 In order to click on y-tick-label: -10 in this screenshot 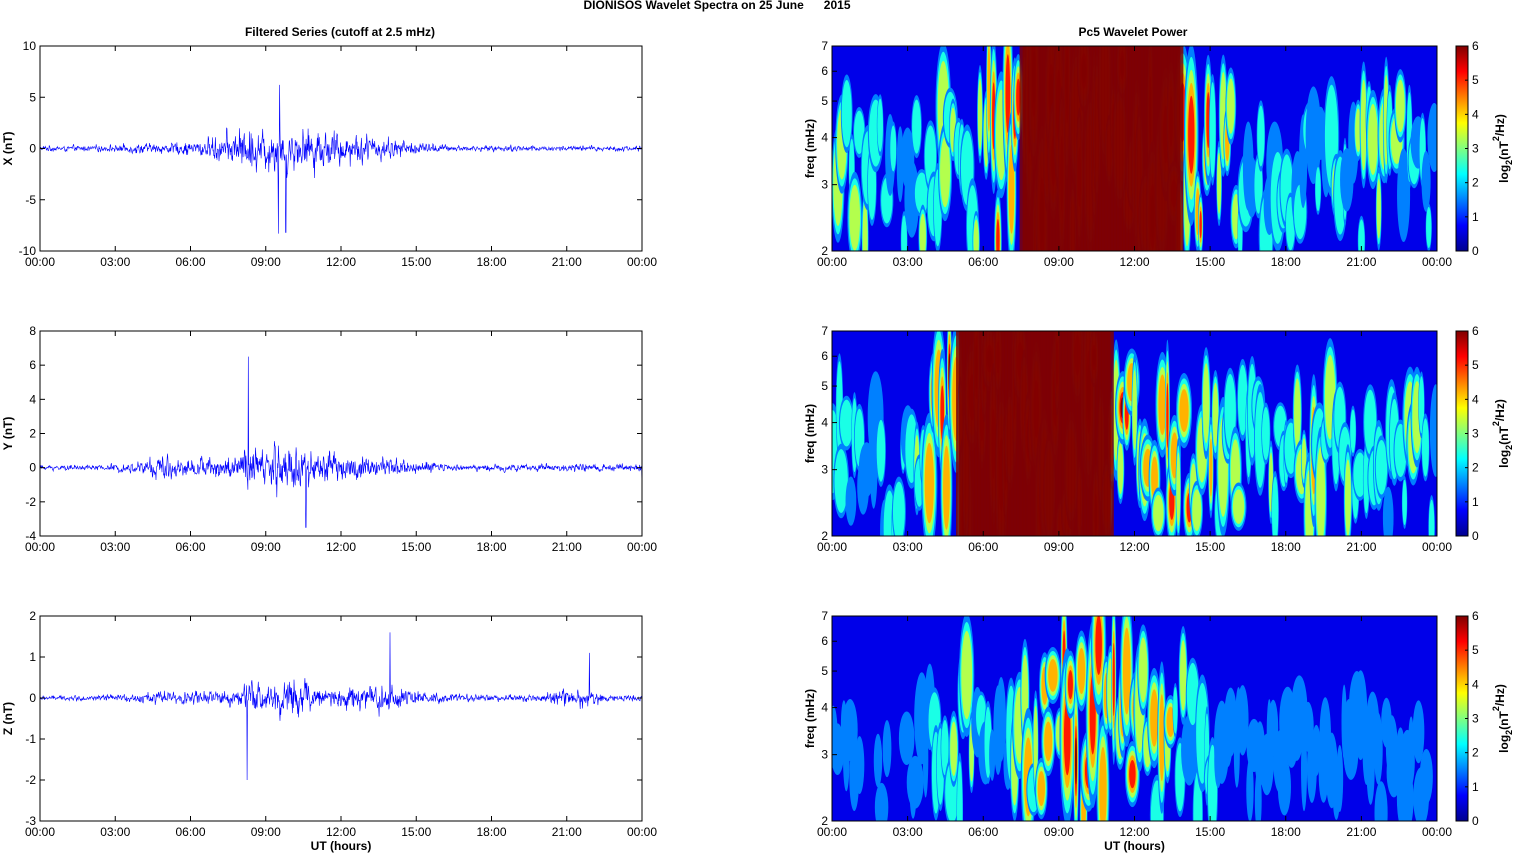, I will do `click(28, 251)`.